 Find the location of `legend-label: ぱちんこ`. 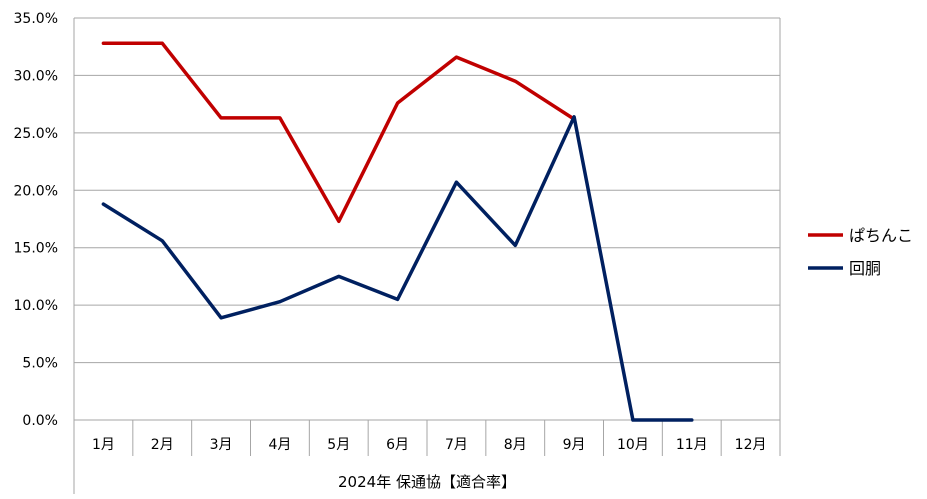

legend-label: ぱちんこ is located at coordinates (881, 235).